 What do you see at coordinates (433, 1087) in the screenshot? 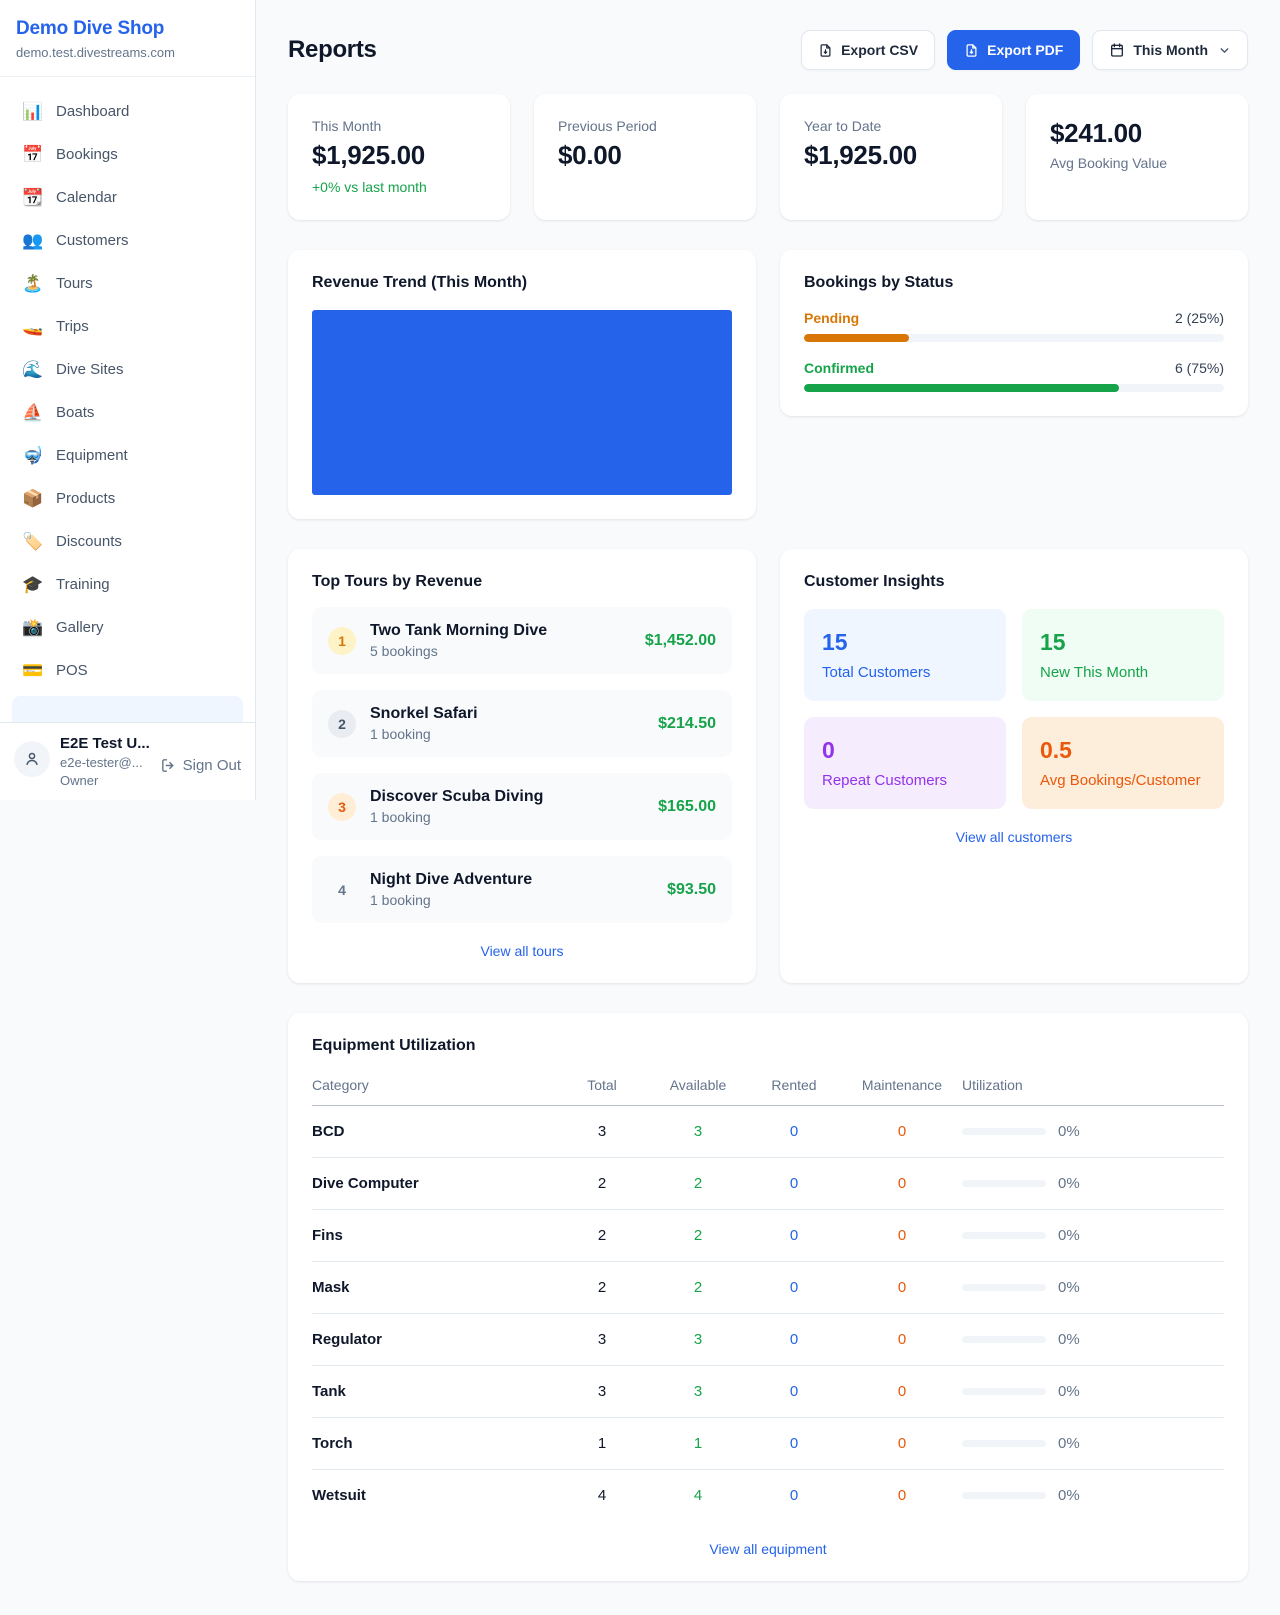
I see `col-category: Category` at bounding box center [433, 1087].